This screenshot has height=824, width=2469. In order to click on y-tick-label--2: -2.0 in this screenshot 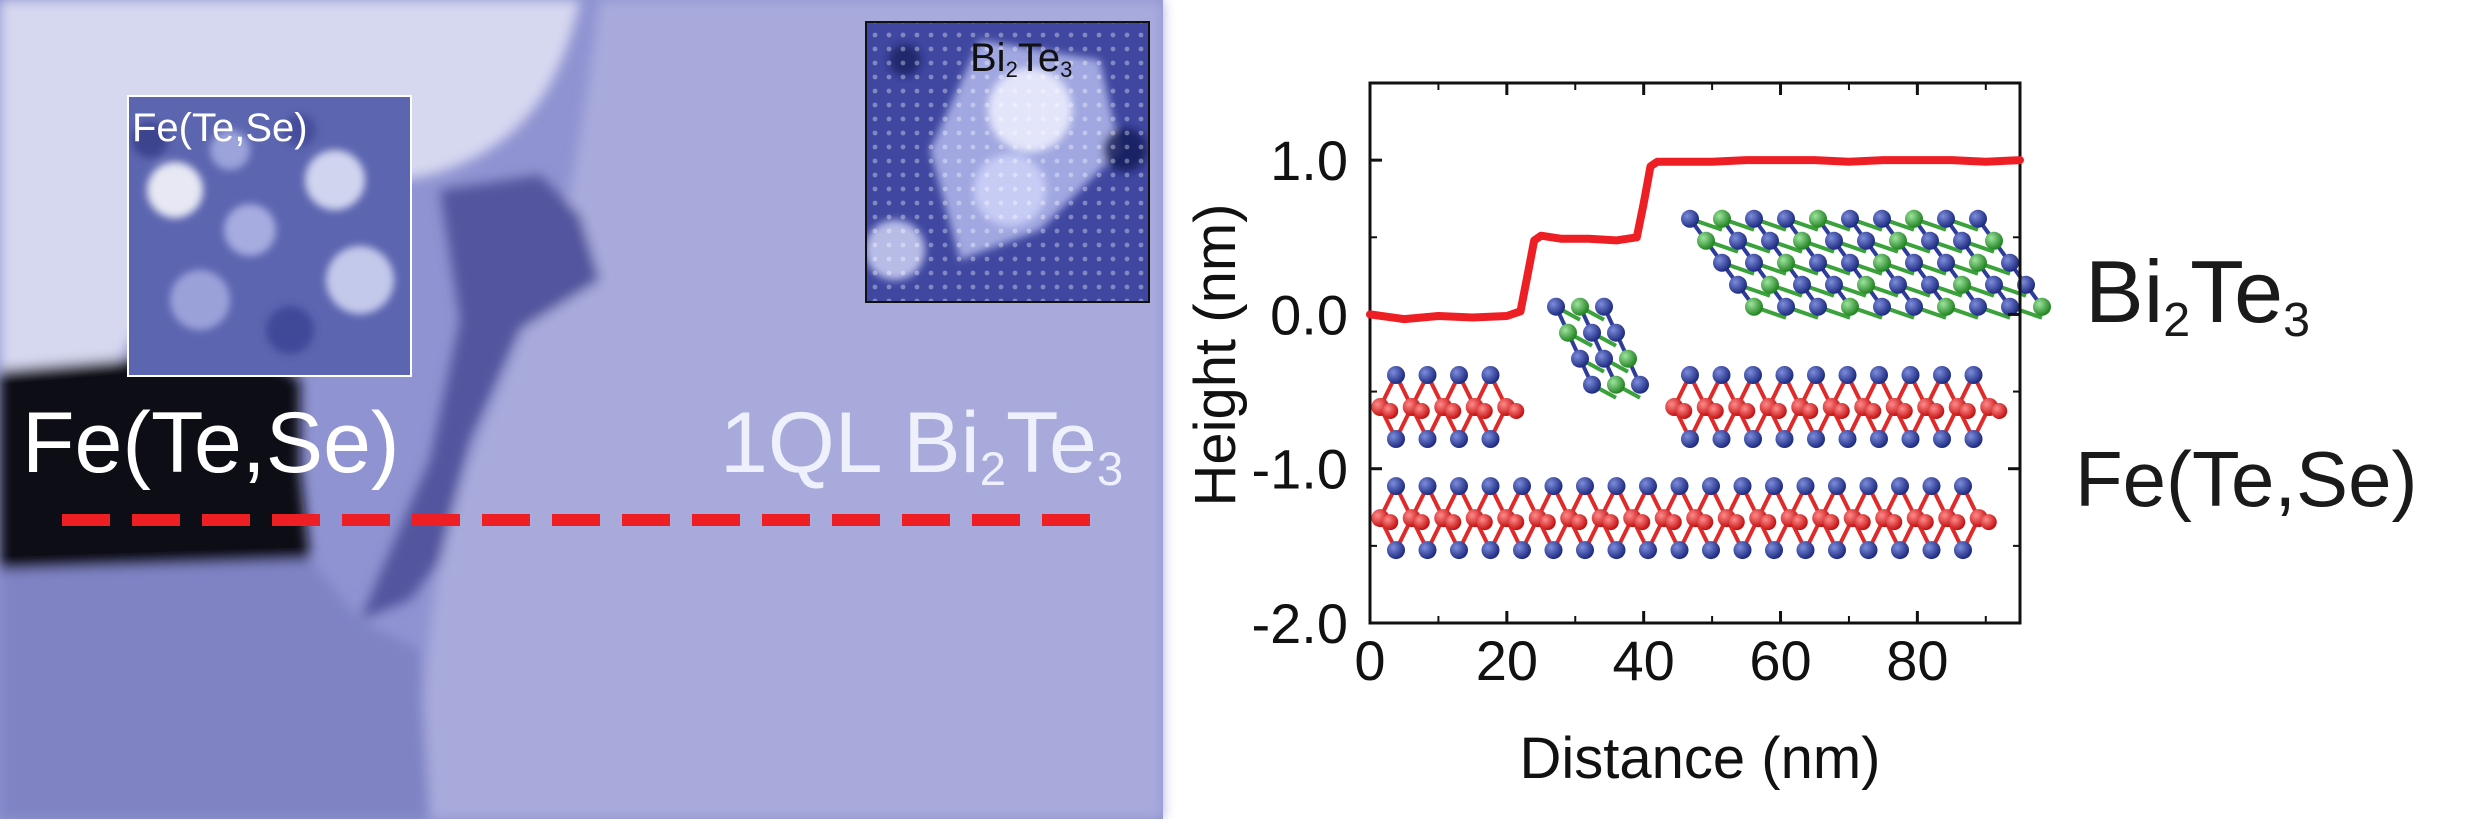, I will do `click(1300, 623)`.